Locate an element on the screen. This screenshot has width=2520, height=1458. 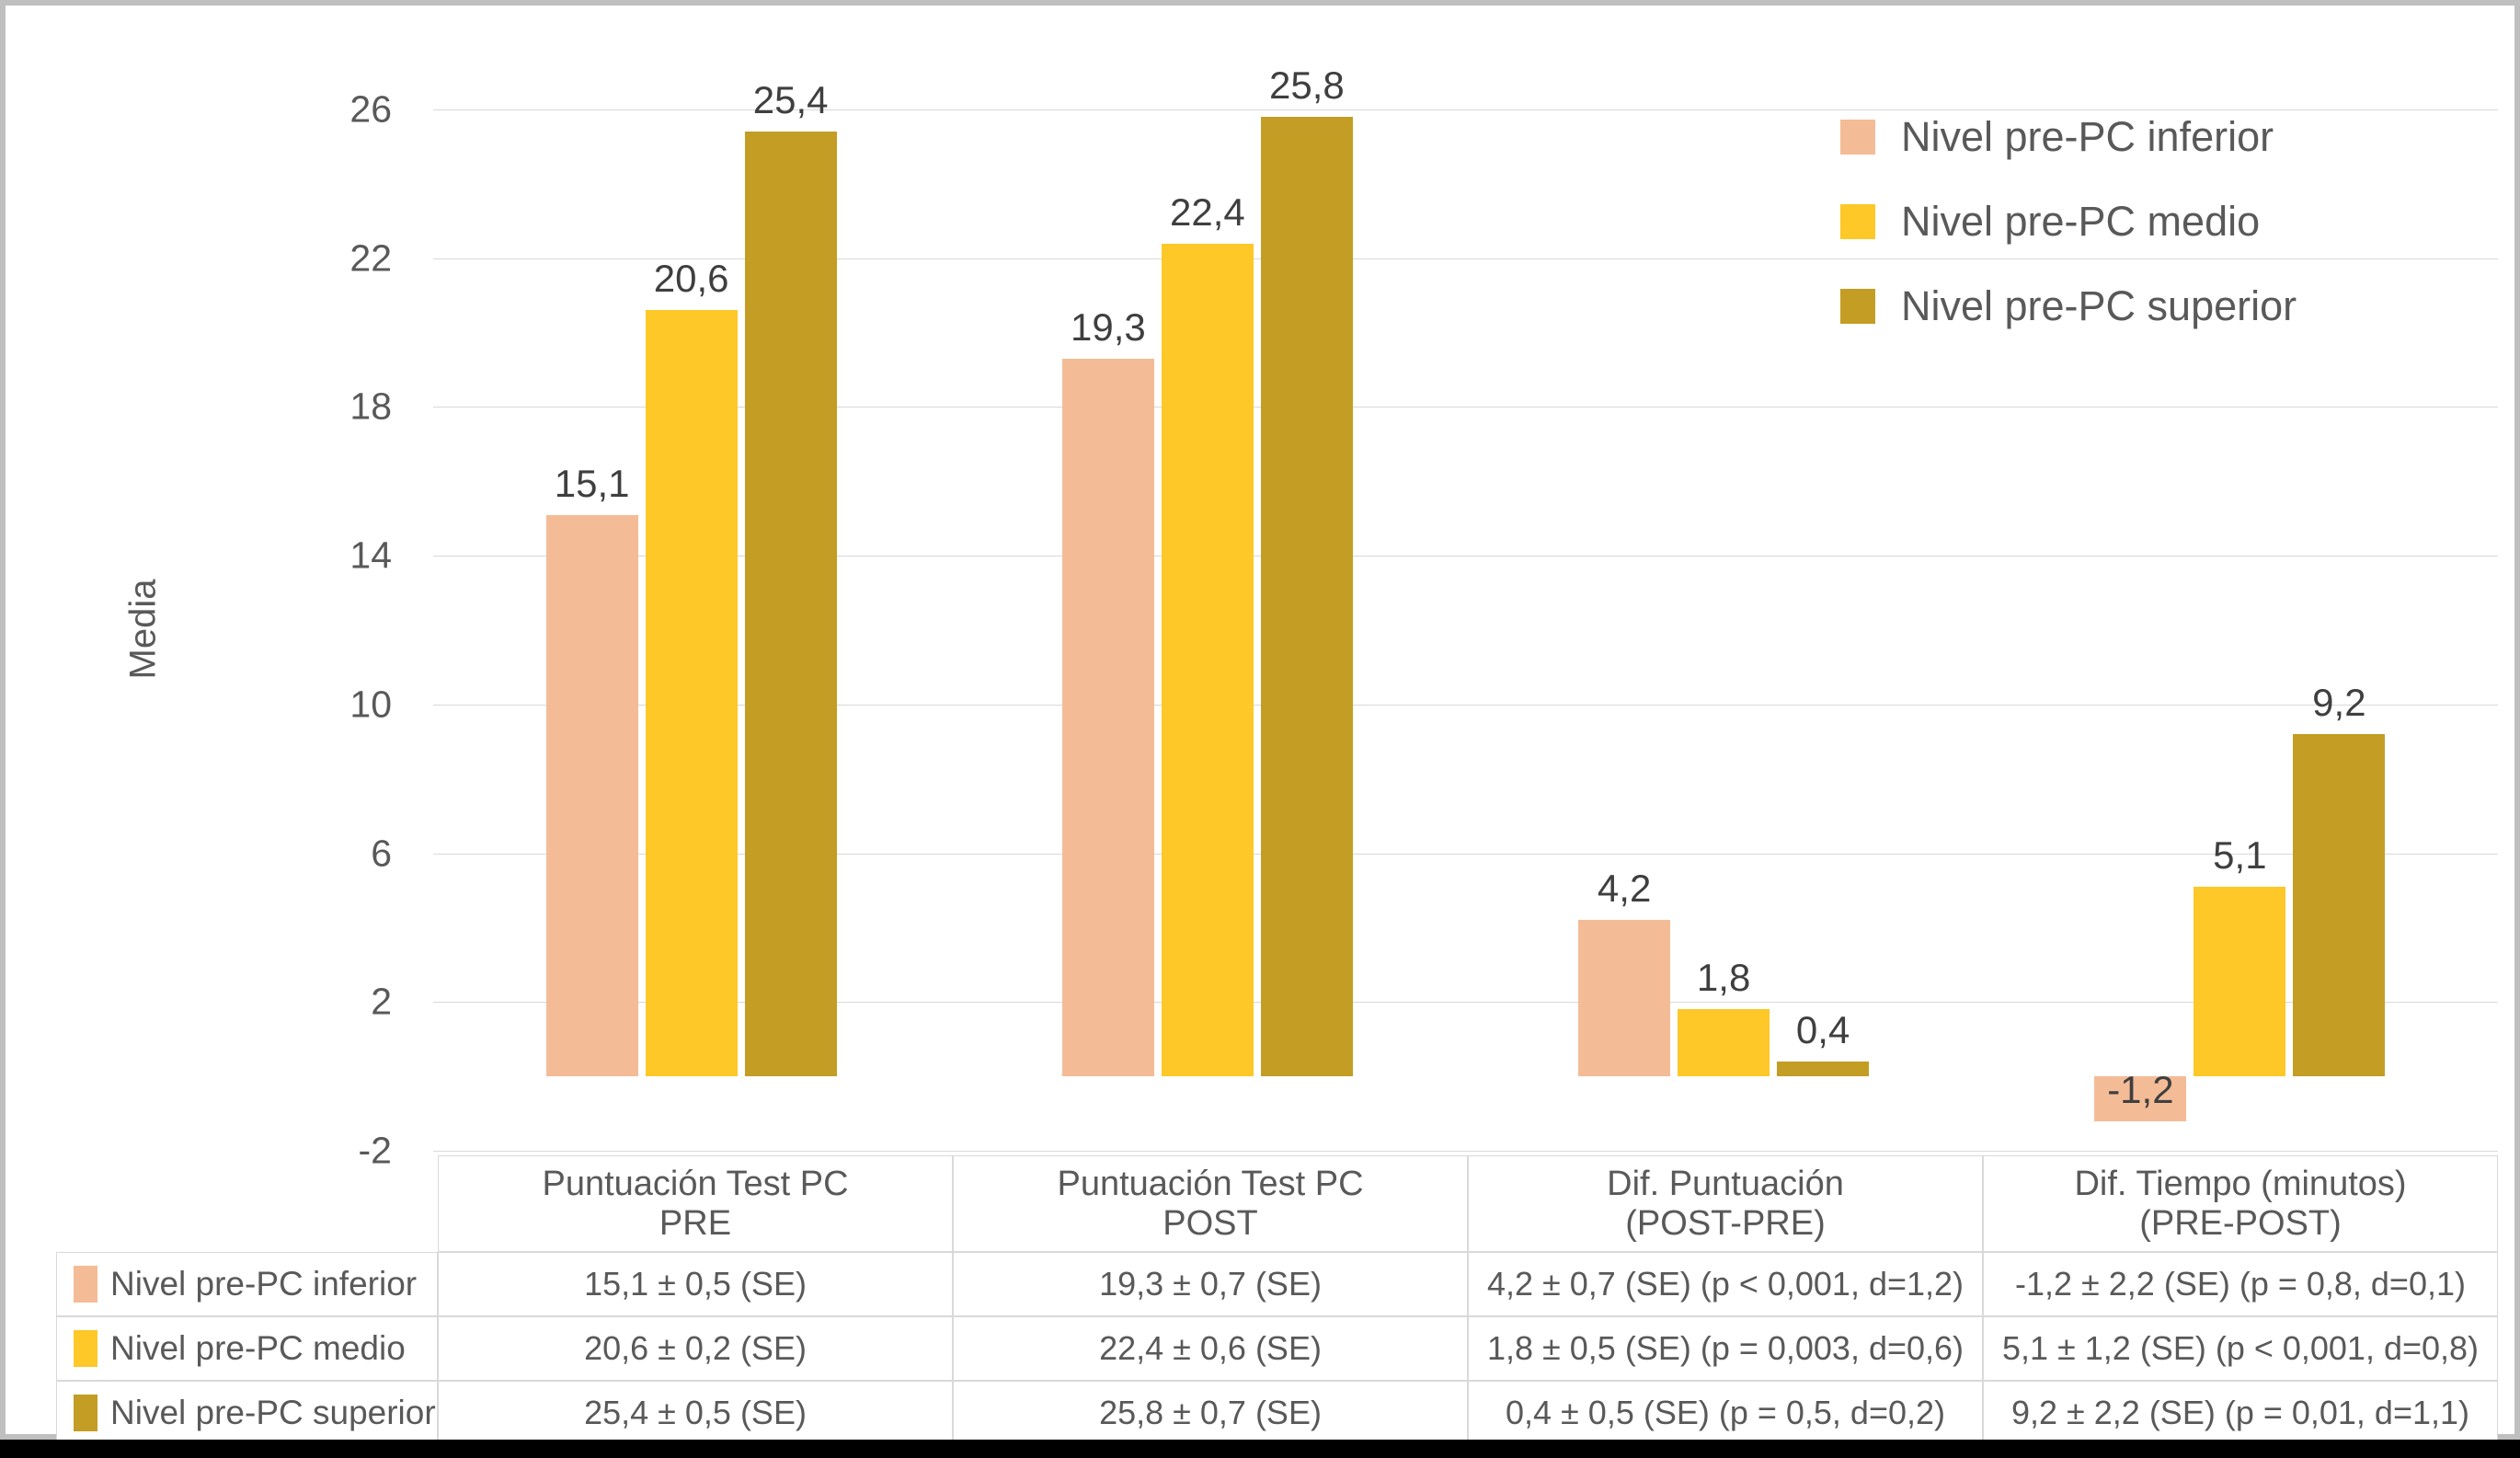
table-row-label: Nivel pre-PC inferior is located at coordinates (264, 1284).